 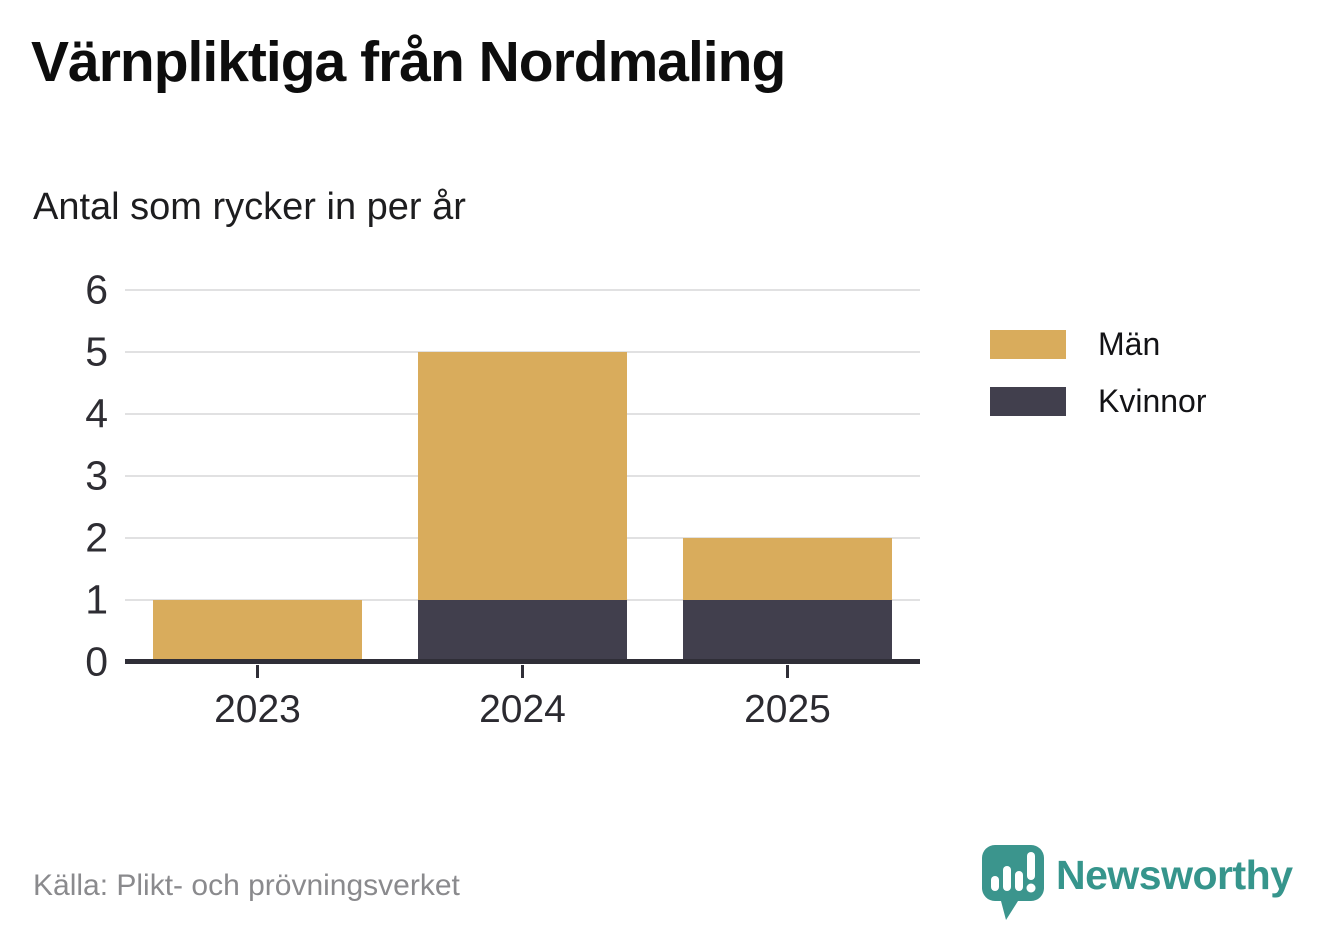 I want to click on y-tick-label-2: 2, so click(x=96, y=537).